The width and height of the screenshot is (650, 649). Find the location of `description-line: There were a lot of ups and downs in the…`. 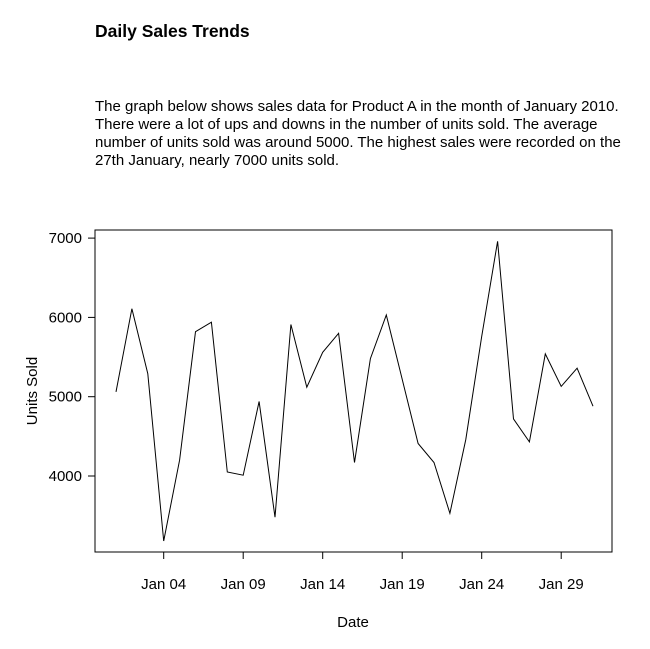

description-line: There were a lot of ups and downs in the… is located at coordinates (346, 124).